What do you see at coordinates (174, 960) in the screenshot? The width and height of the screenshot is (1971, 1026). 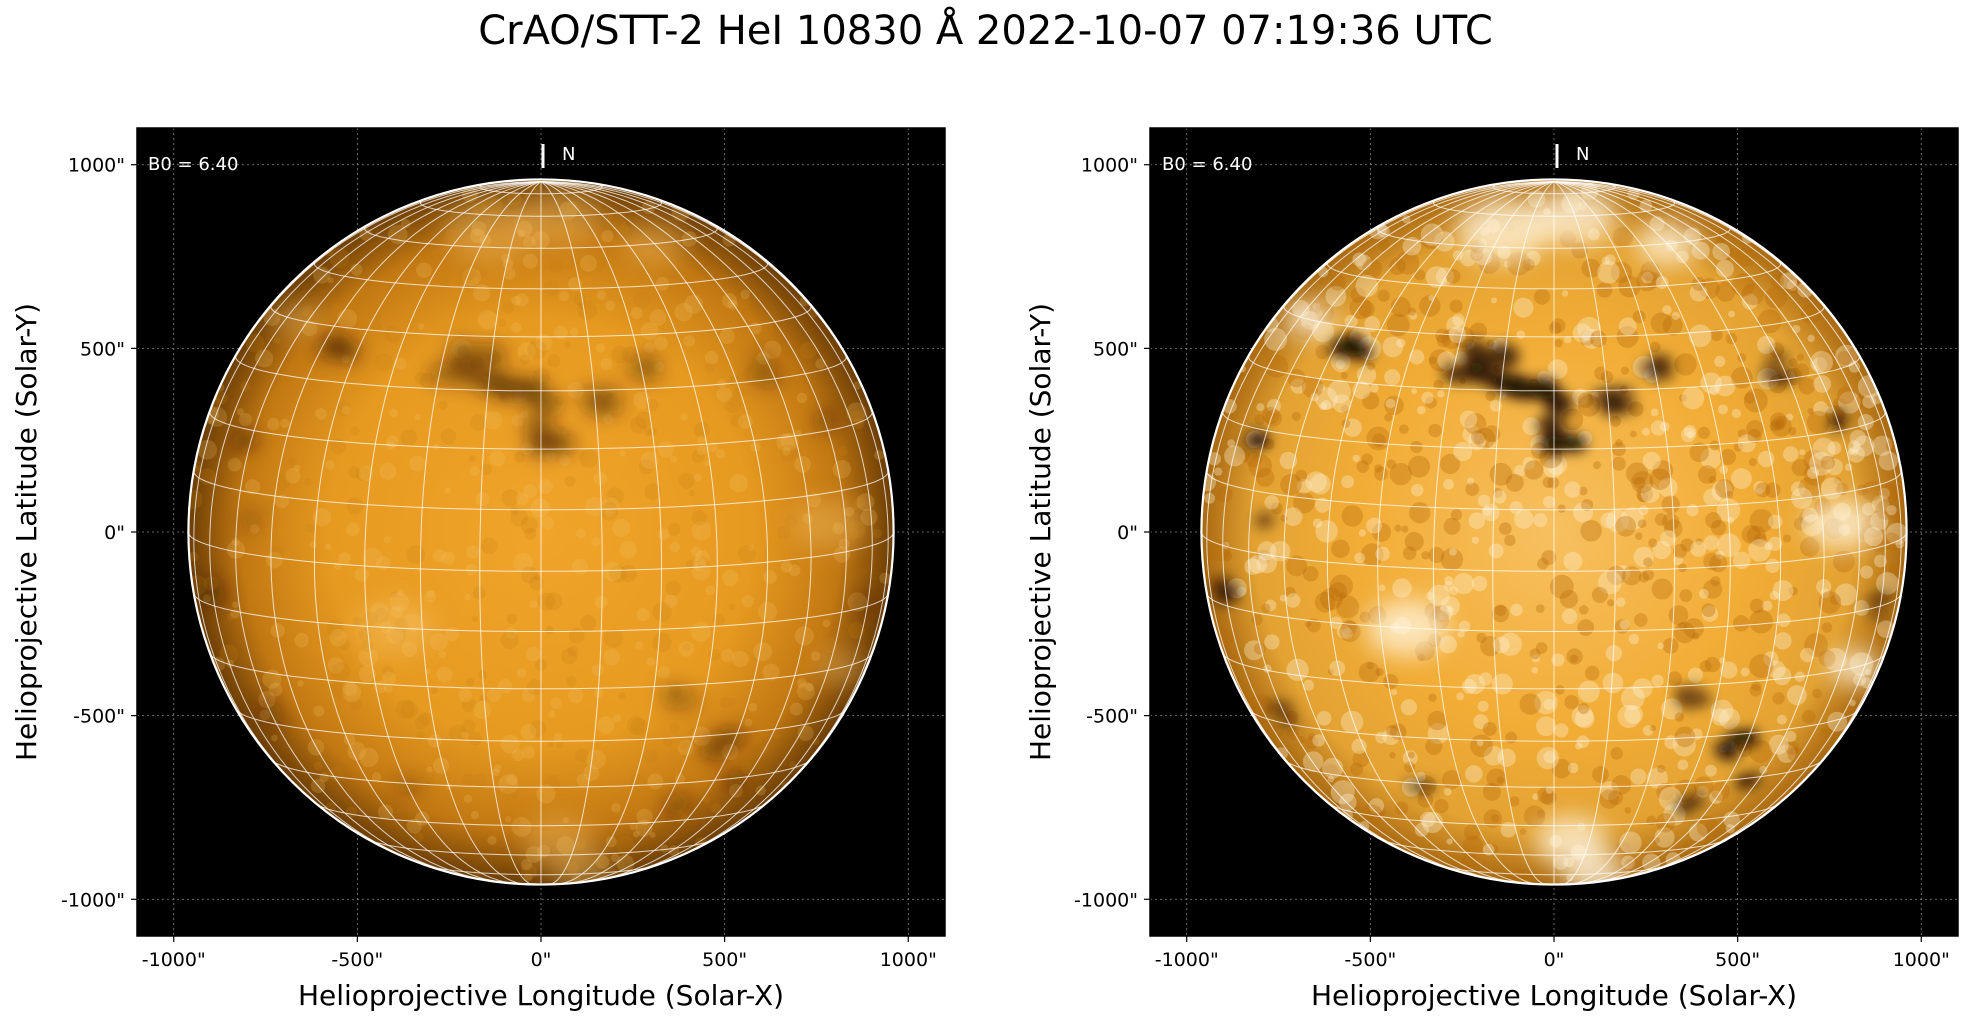 I see `x-tick-label: -1000"` at bounding box center [174, 960].